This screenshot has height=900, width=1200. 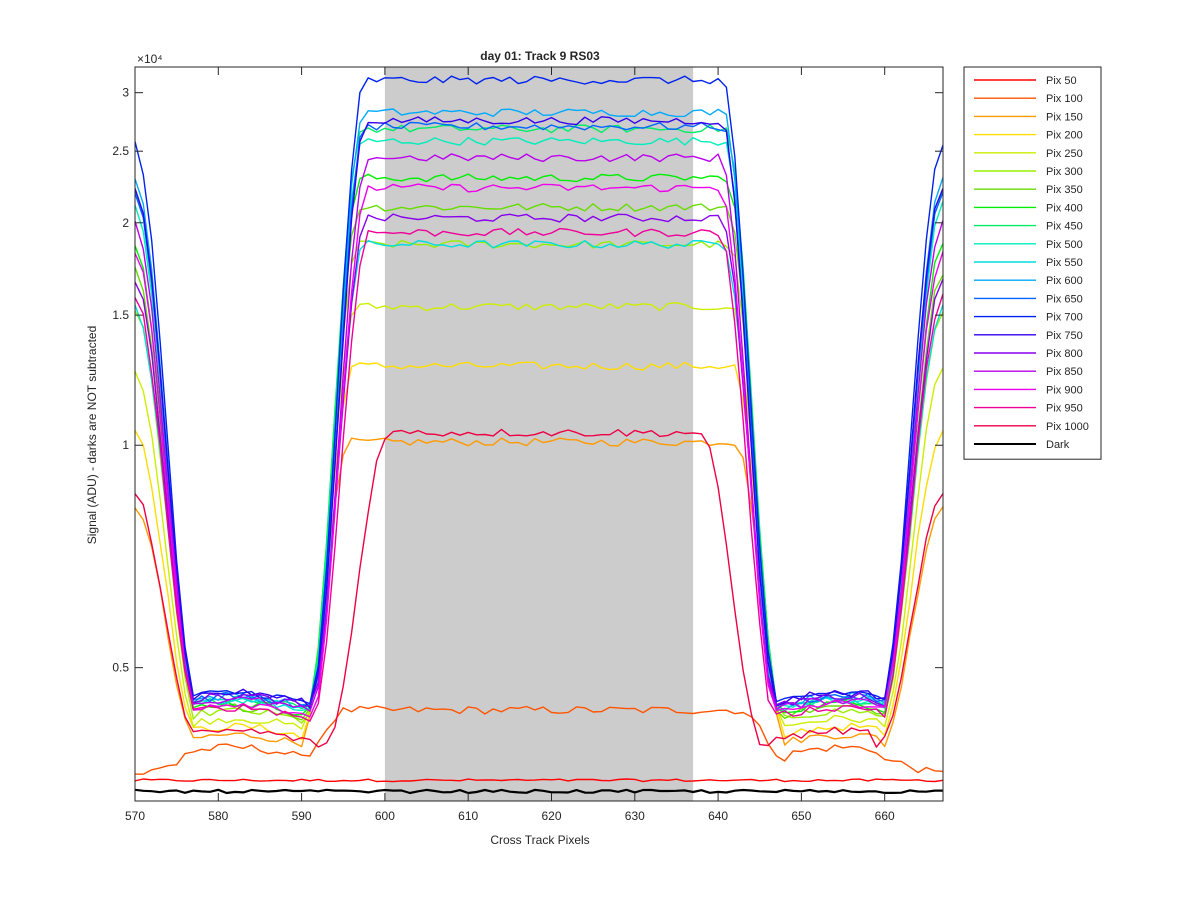 What do you see at coordinates (1064, 172) in the screenshot?
I see `legend-entry: Pix 300` at bounding box center [1064, 172].